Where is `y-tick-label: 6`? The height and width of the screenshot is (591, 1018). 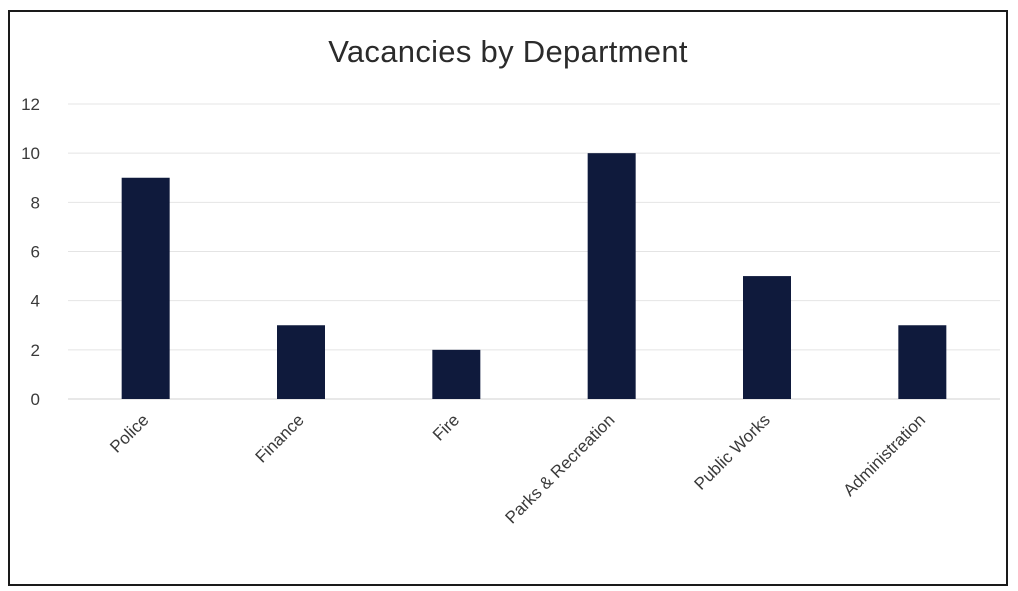 y-tick-label: 6 is located at coordinates (35, 252).